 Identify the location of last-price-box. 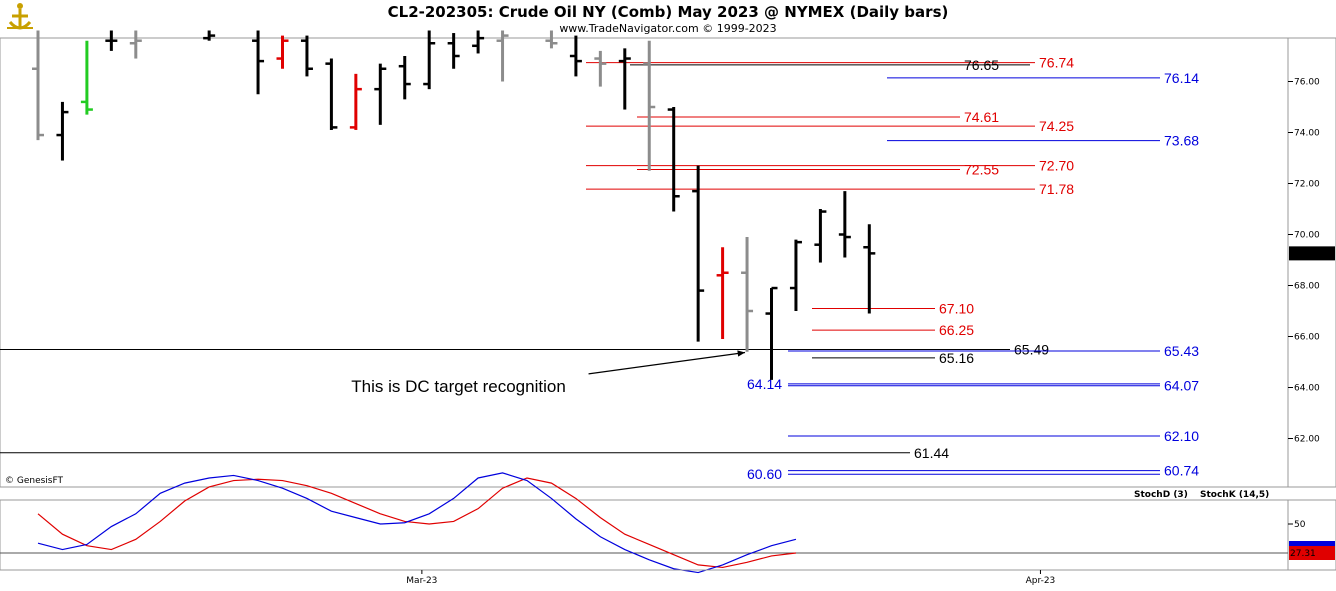
(1312, 253).